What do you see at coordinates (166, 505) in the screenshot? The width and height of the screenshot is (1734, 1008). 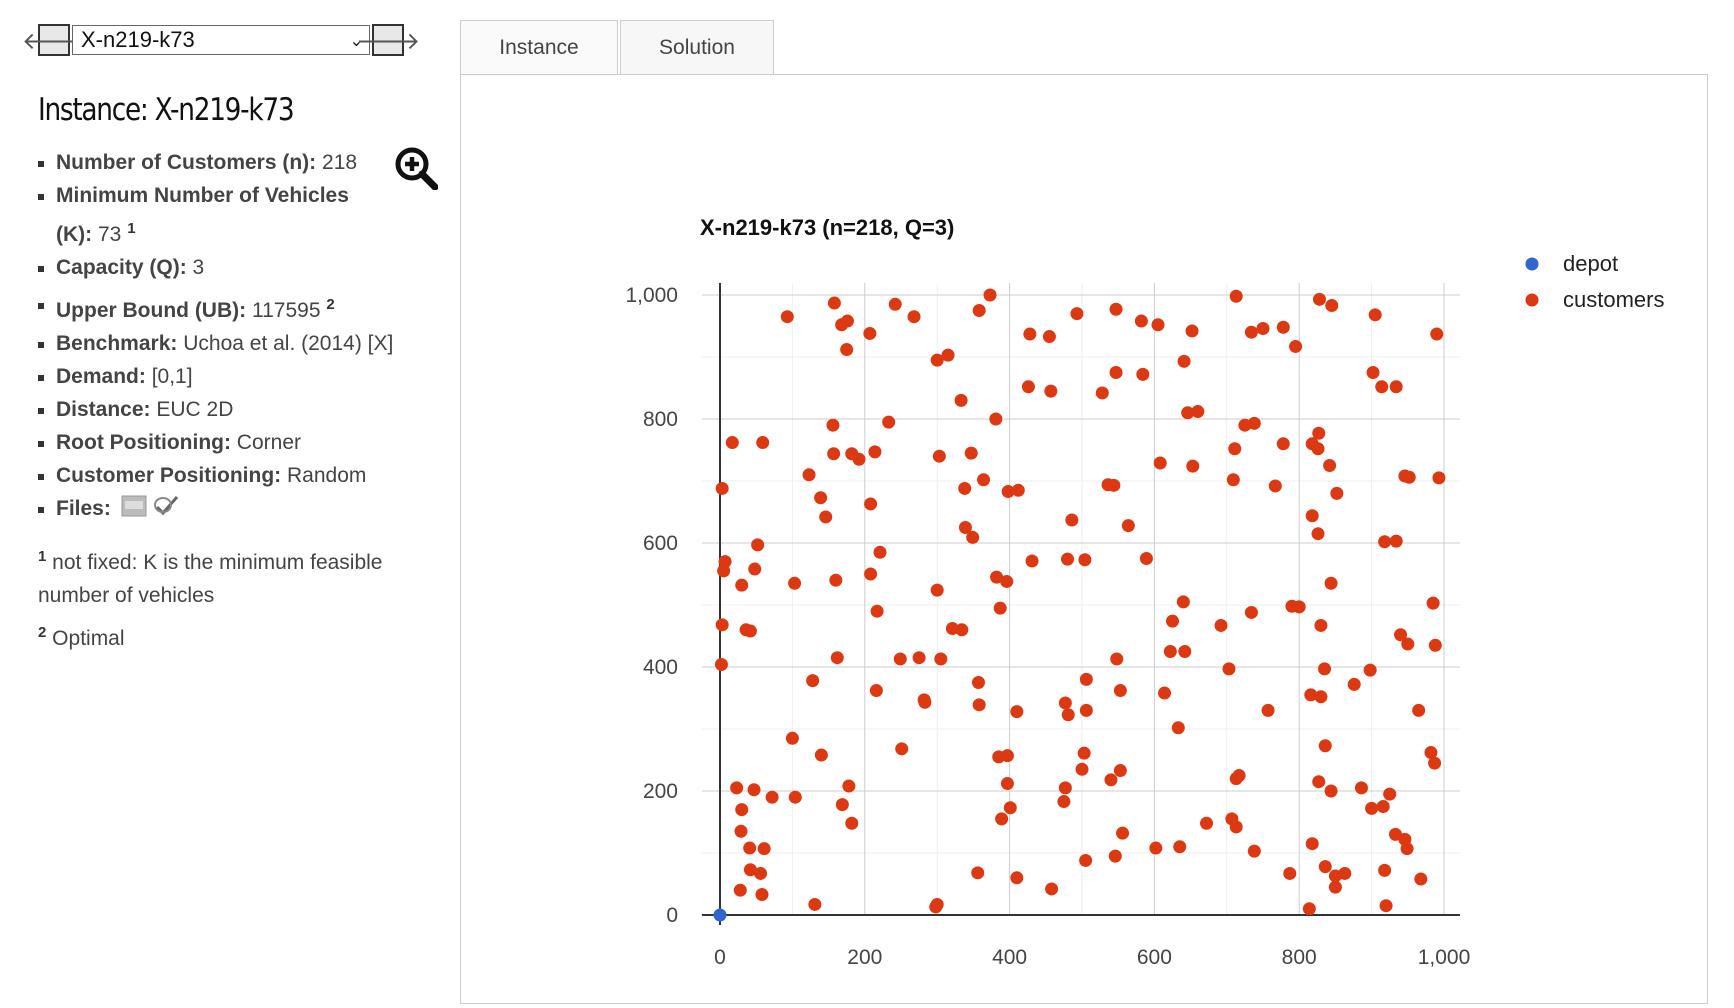 I see `solution-file-icon` at bounding box center [166, 505].